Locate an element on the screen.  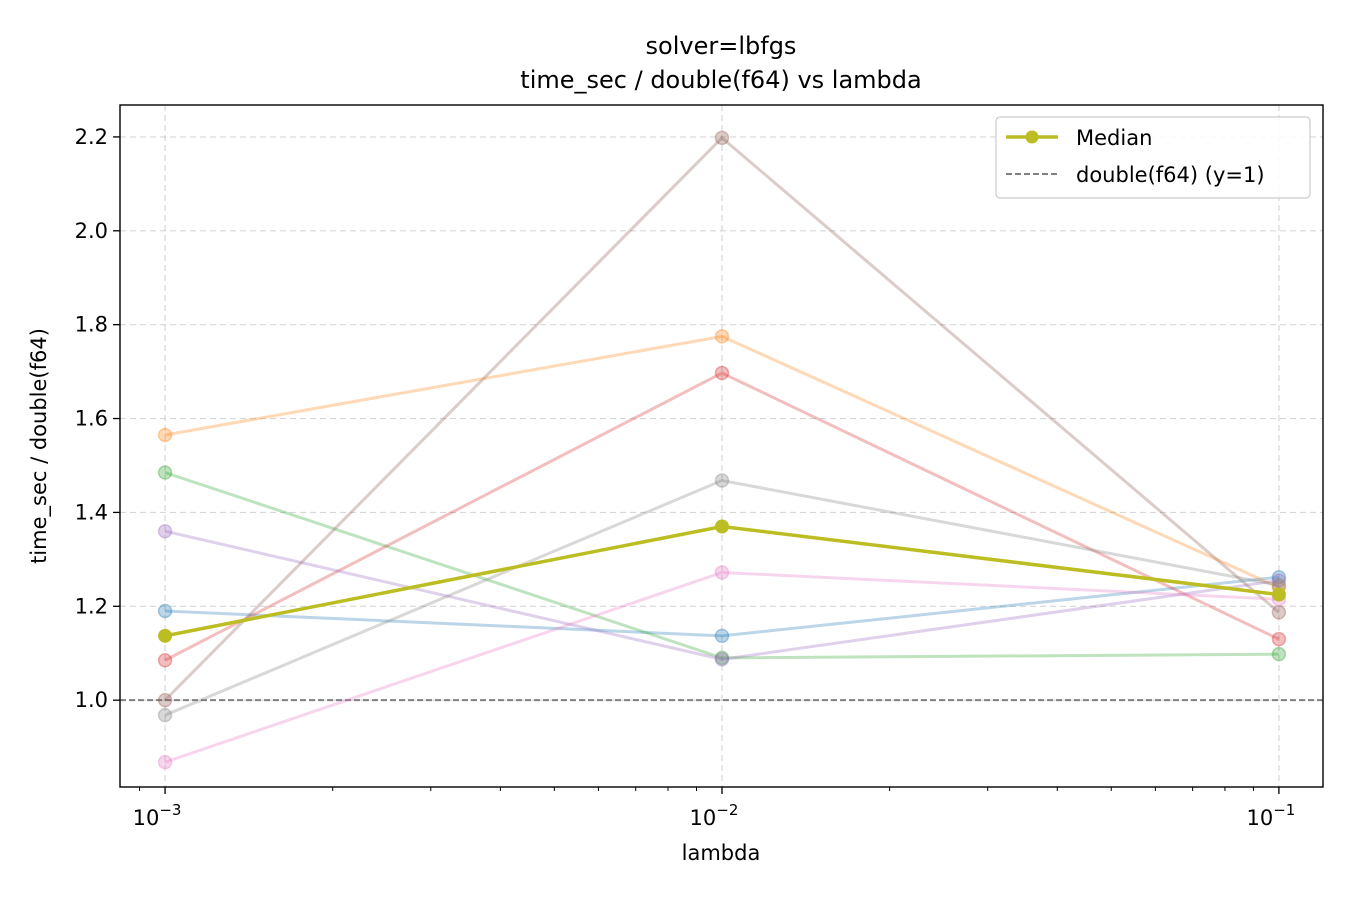
legend-reference-label: double(f64) (y=1) is located at coordinates (1170, 175).